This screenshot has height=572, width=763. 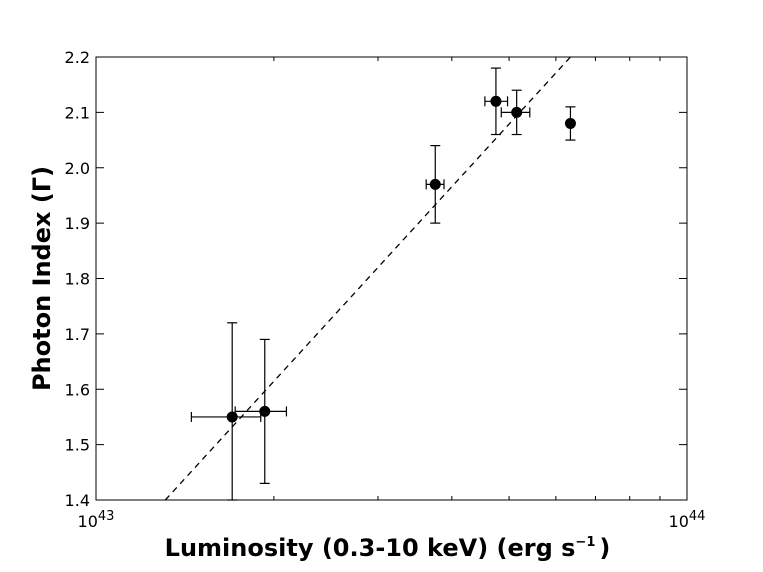 What do you see at coordinates (42, 278) in the screenshot?
I see `y-axis-label: Photon Index (Γ)` at bounding box center [42, 278].